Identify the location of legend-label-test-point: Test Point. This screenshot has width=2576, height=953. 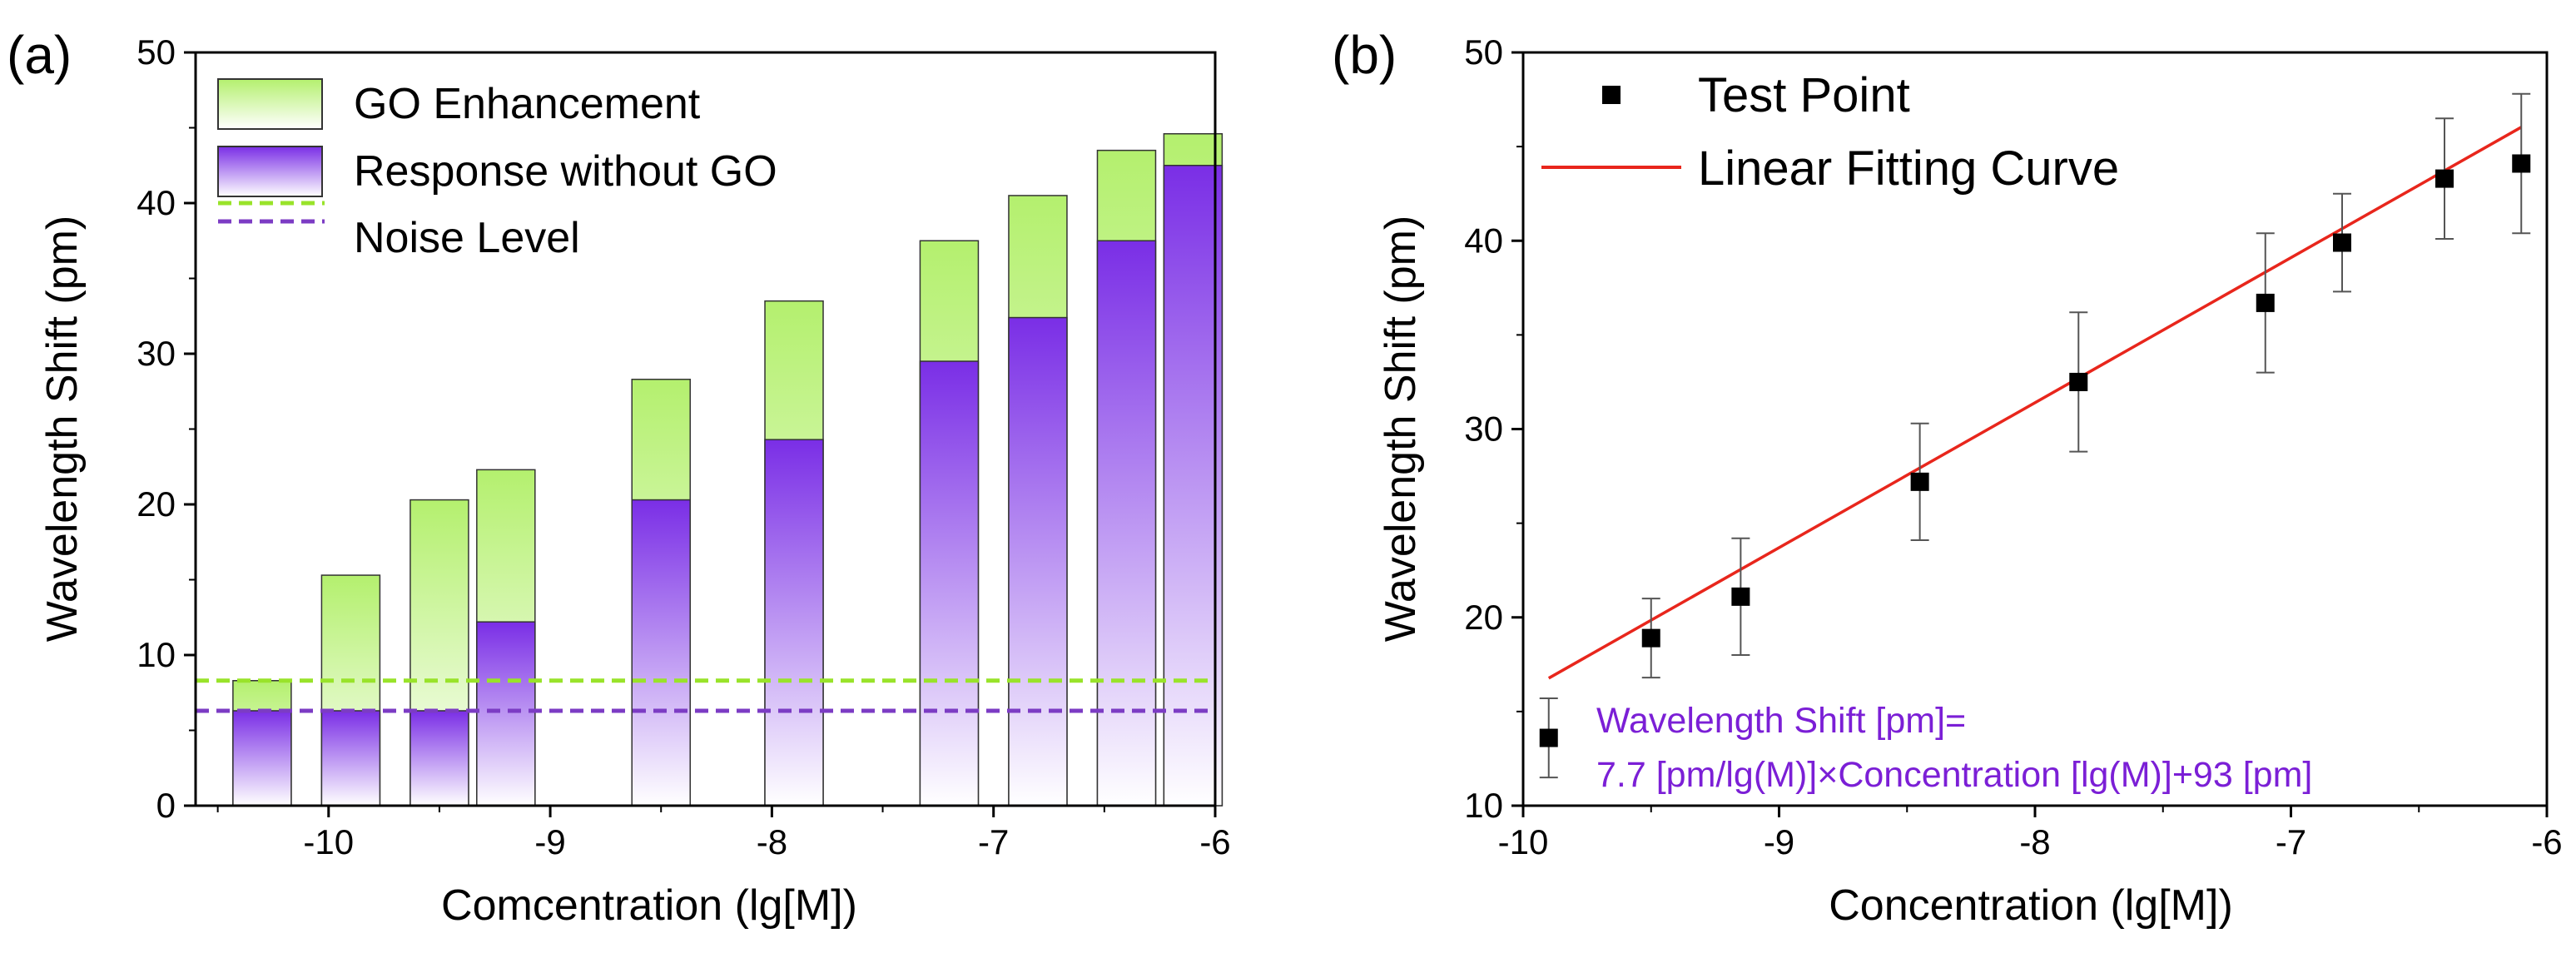
(1804, 95).